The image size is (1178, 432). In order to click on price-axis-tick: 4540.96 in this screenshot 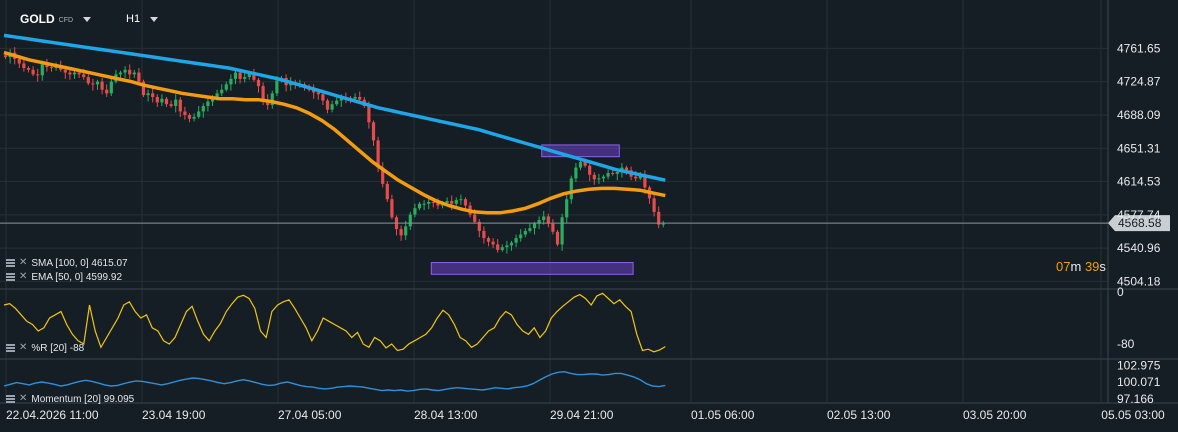, I will do `click(1139, 248)`.